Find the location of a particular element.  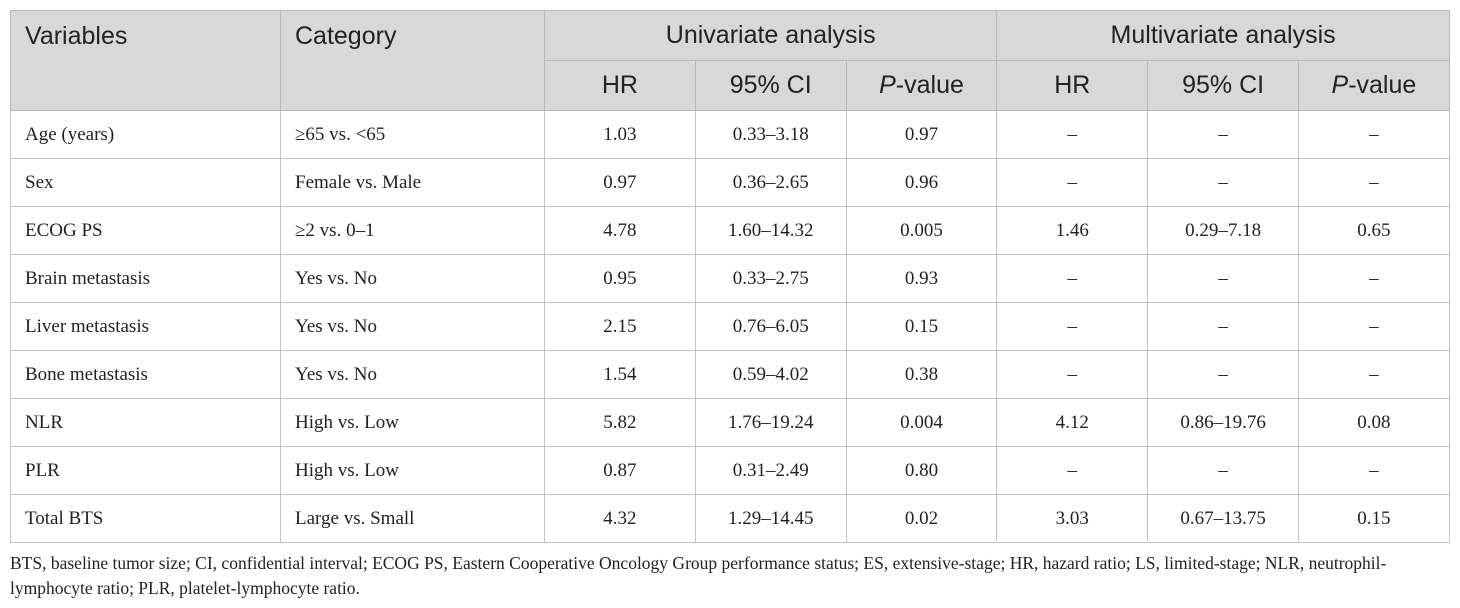

cell-univariate-ci: 0.76–6.05 is located at coordinates (770, 326).